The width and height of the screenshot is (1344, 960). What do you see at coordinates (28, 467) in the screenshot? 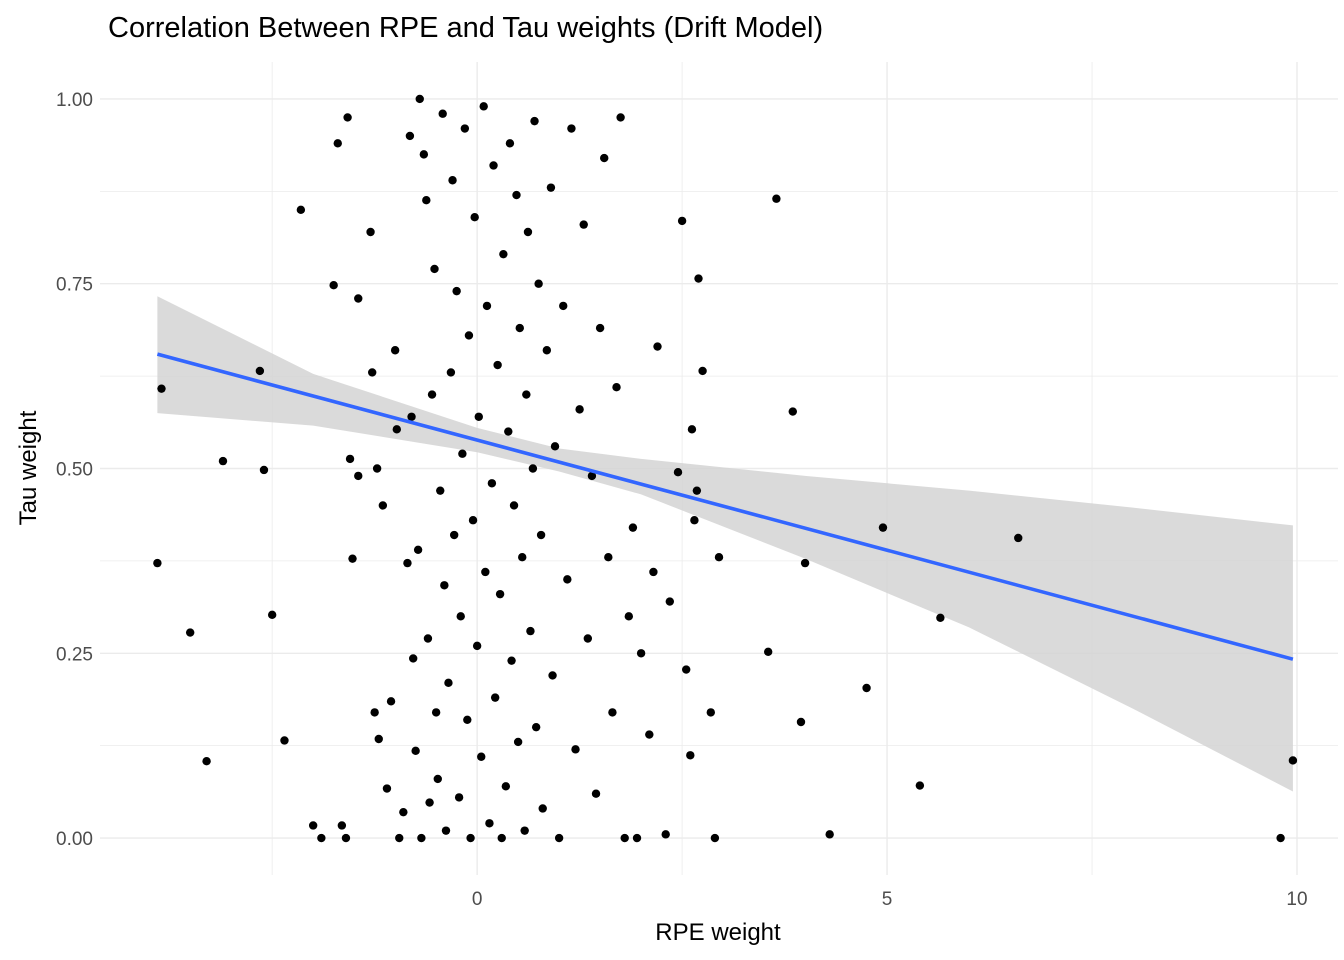
I see `y-axis-title: Tau weight` at bounding box center [28, 467].